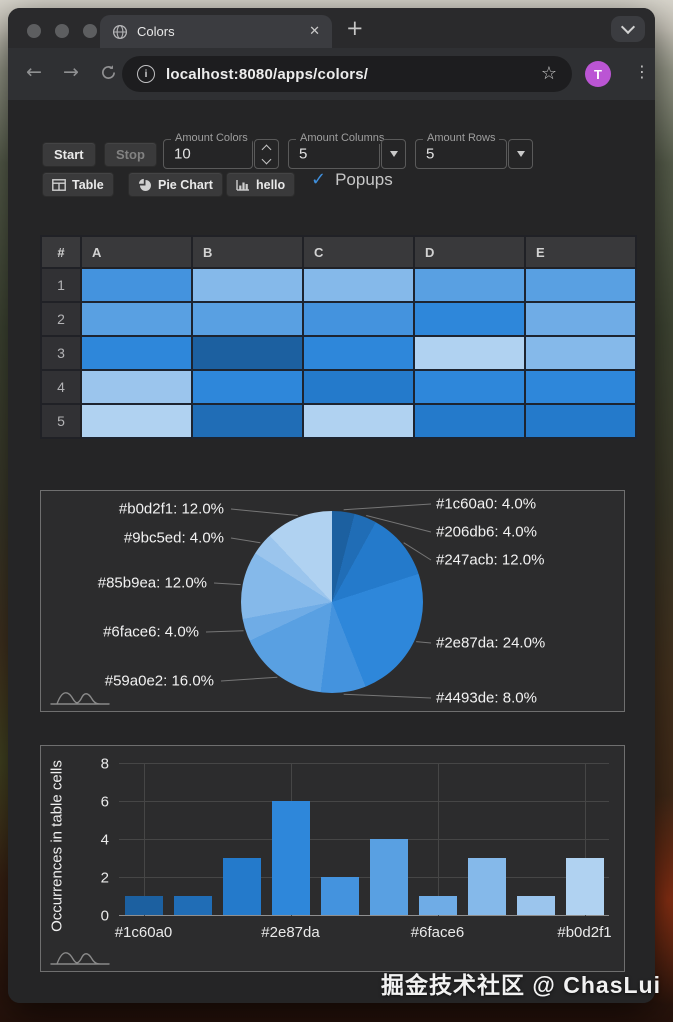  I want to click on browser-toolbar: ← → i localhost:8080/apps/colors/ ☆ T ⋮, so click(331, 74).